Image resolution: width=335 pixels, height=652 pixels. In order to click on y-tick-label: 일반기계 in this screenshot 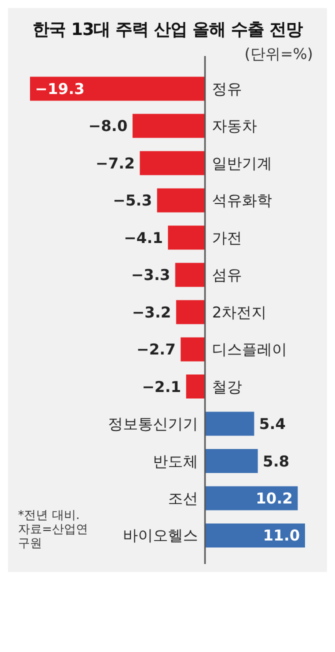, I will do `click(242, 163)`.